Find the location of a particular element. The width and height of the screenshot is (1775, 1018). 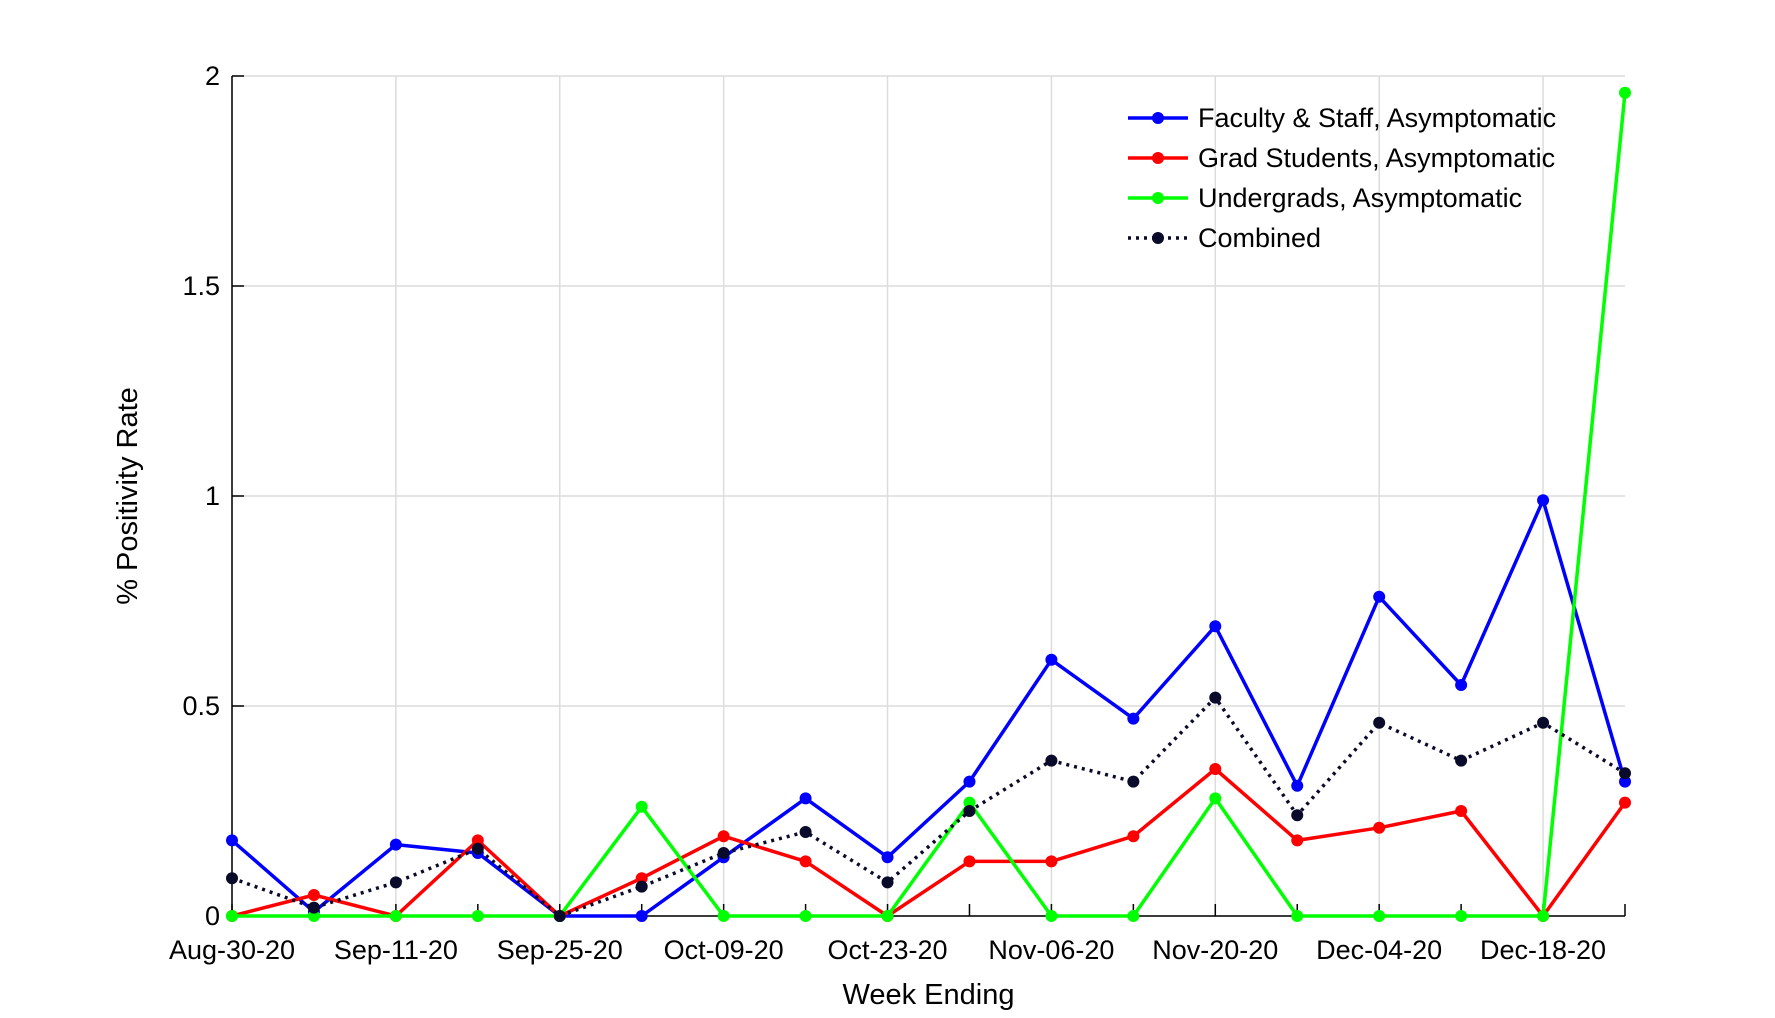

y-tick-label: 1 is located at coordinates (212, 496).